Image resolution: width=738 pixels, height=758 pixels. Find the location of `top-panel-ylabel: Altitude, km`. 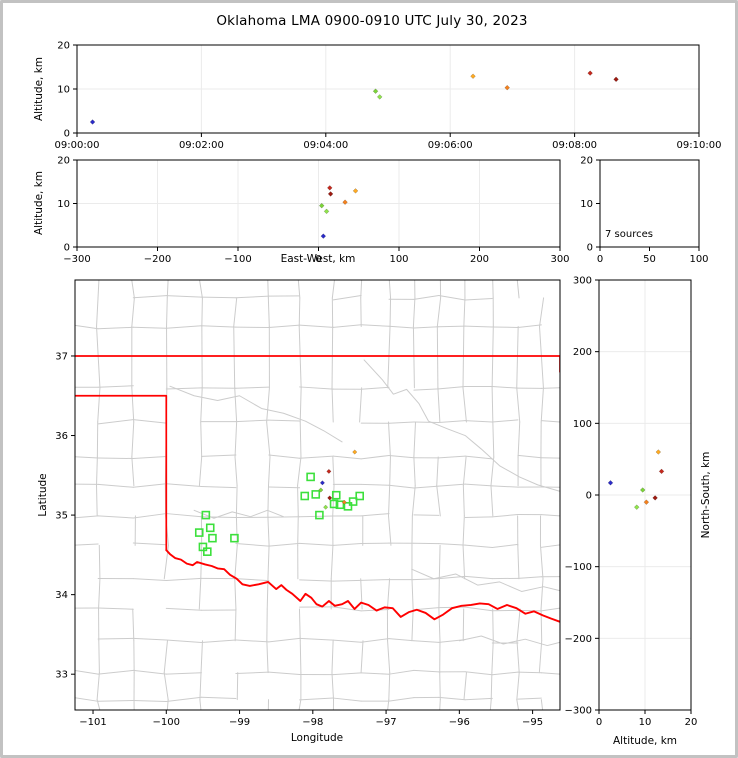

top-panel-ylabel: Altitude, km is located at coordinates (39, 89).